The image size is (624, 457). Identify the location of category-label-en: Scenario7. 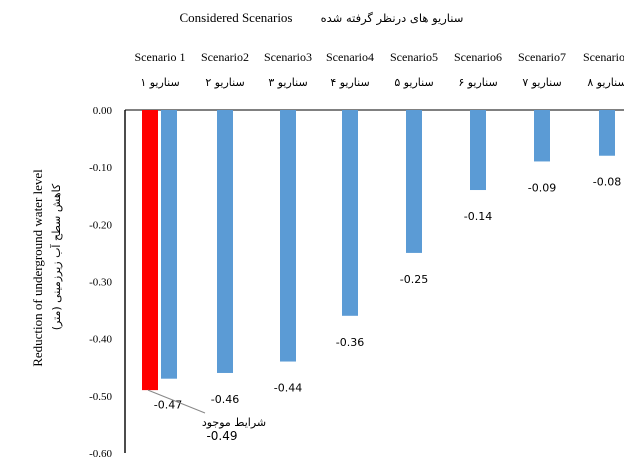
(542, 57).